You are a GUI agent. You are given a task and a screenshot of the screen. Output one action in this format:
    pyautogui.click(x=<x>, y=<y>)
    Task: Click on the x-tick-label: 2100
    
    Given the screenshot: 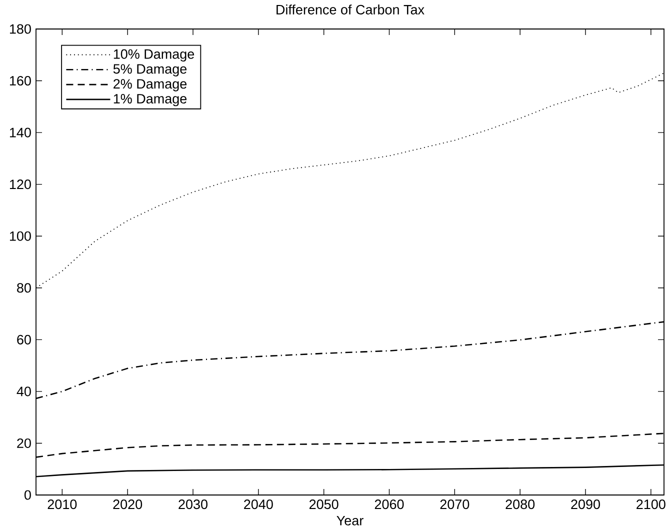 What is the action you would take?
    pyautogui.click(x=651, y=505)
    